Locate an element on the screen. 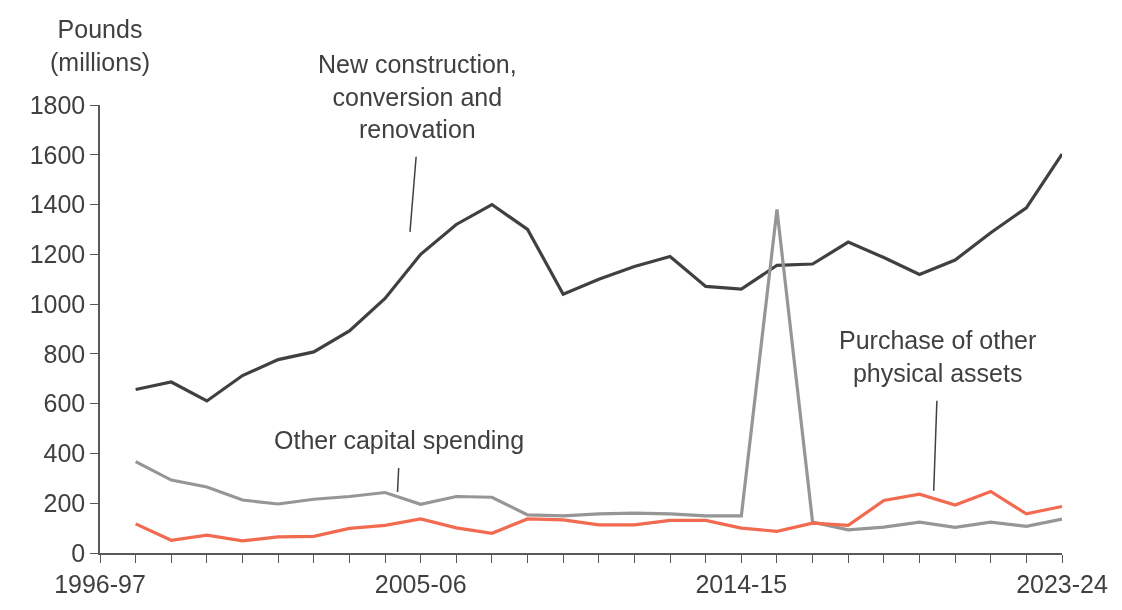  y-tick-label: 400 is located at coordinates (64, 453).